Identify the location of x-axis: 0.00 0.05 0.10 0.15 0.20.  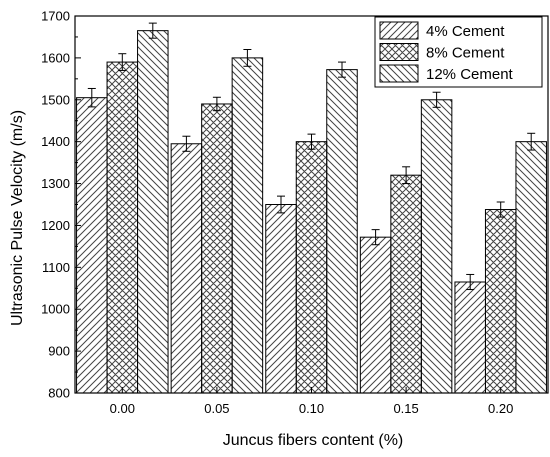
(311, 401).